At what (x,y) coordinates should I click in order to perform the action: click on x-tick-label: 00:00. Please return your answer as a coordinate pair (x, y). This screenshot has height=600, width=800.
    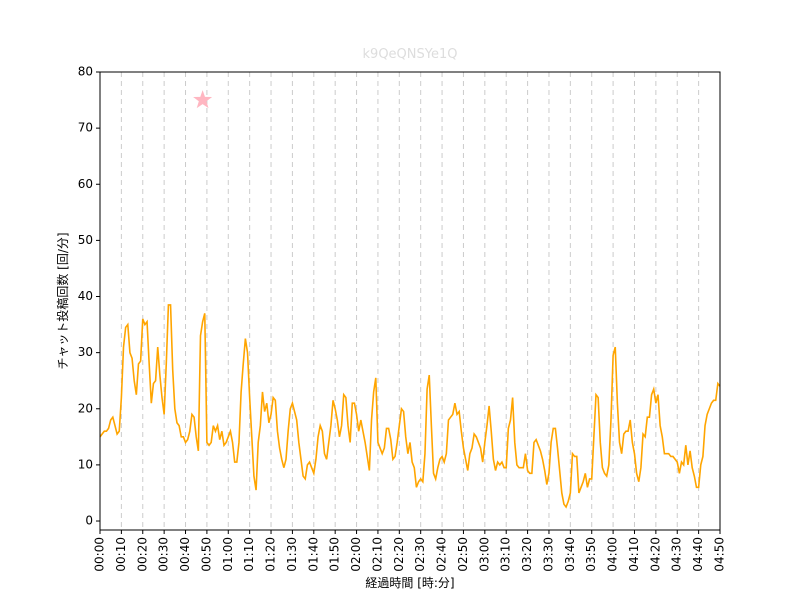
    Looking at the image, I should click on (100, 554).